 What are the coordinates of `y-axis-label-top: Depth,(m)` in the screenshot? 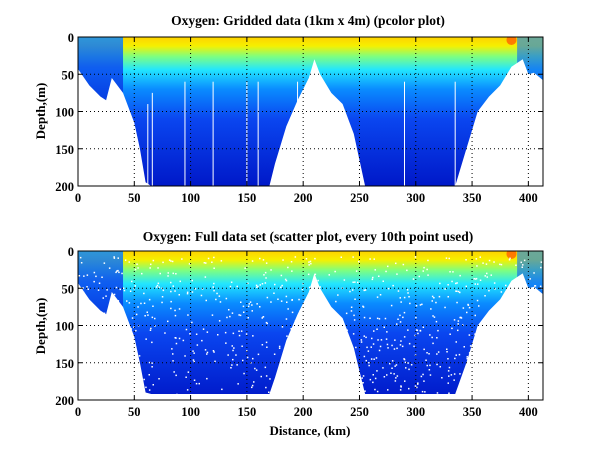 It's located at (40, 111).